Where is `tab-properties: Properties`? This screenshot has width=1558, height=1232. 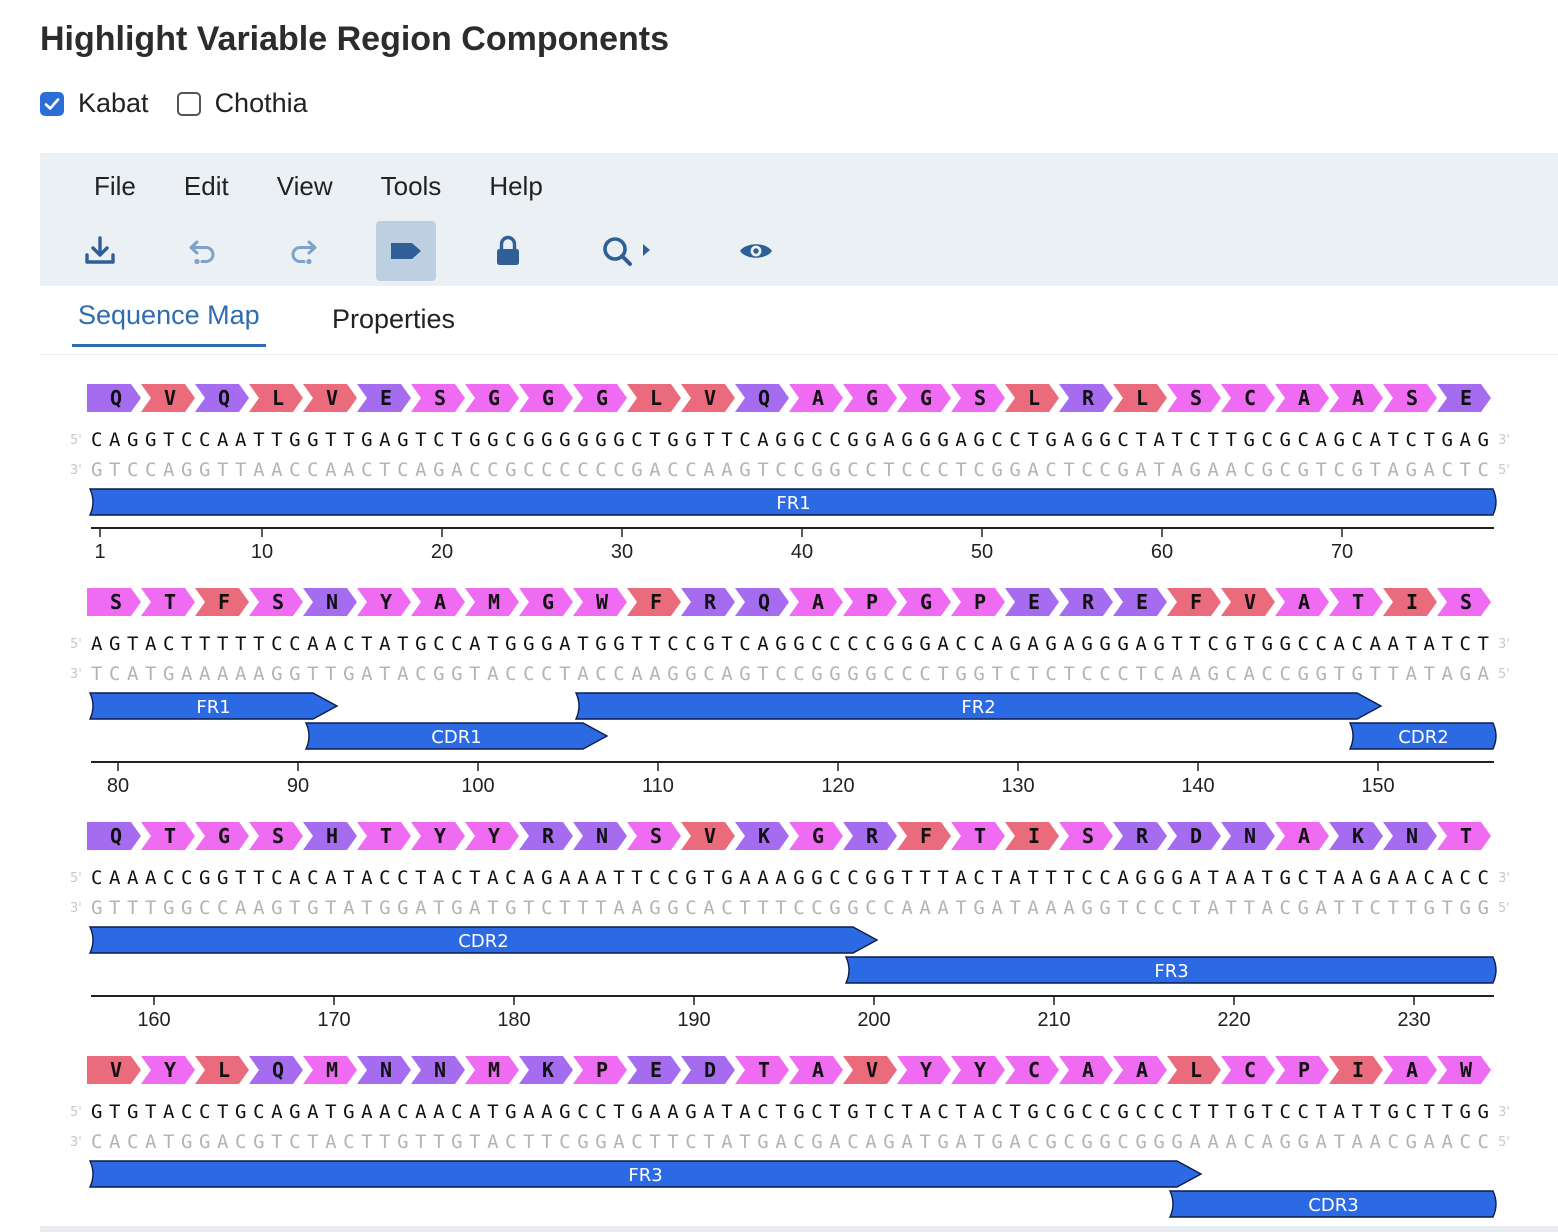 tab-properties: Properties is located at coordinates (394, 319).